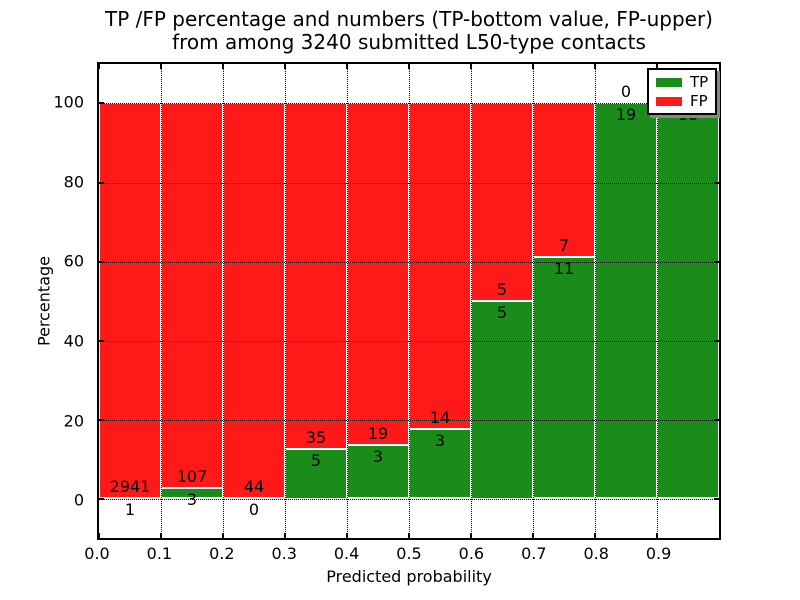  I want to click on fp-count-label: 44, so click(254, 487).